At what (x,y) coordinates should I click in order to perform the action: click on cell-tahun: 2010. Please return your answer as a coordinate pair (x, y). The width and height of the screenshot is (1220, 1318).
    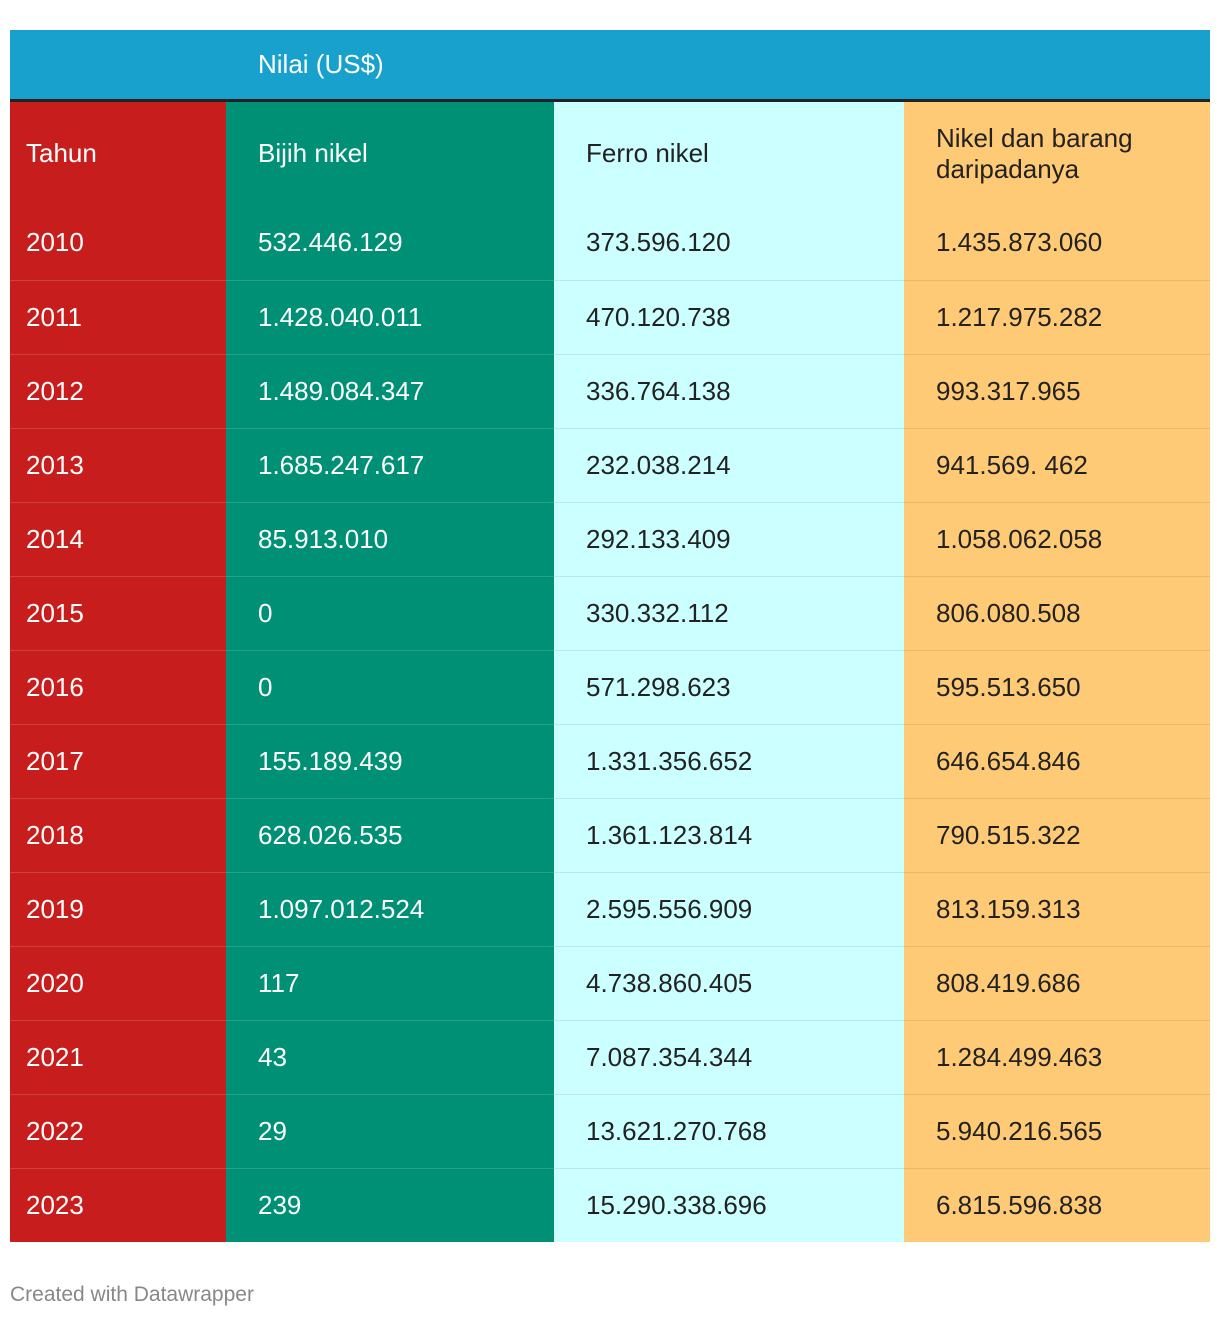
    Looking at the image, I should click on (118, 243).